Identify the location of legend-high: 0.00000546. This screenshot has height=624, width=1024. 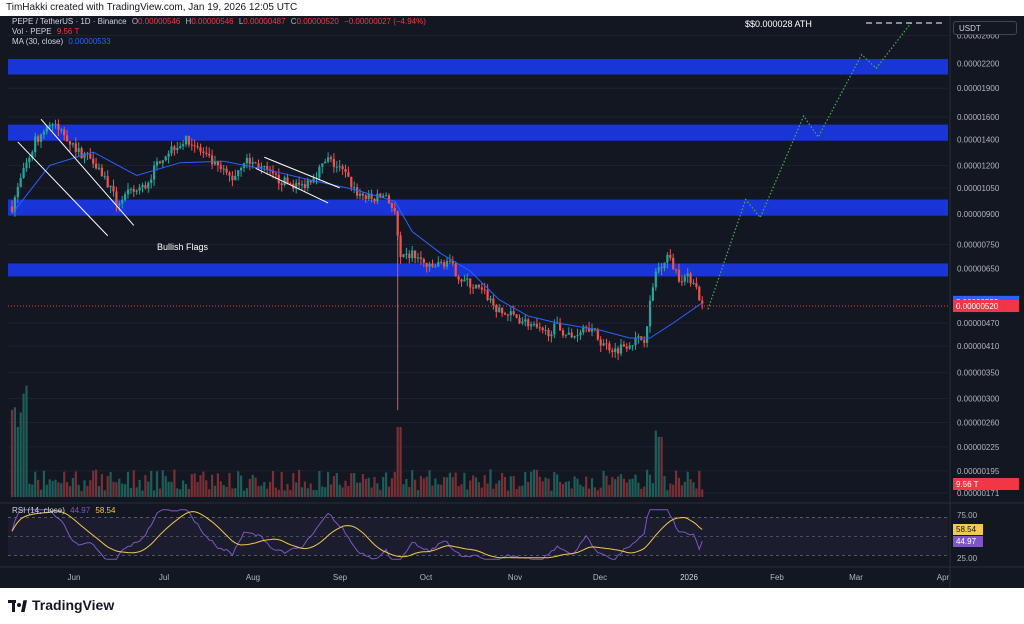
(212, 21).